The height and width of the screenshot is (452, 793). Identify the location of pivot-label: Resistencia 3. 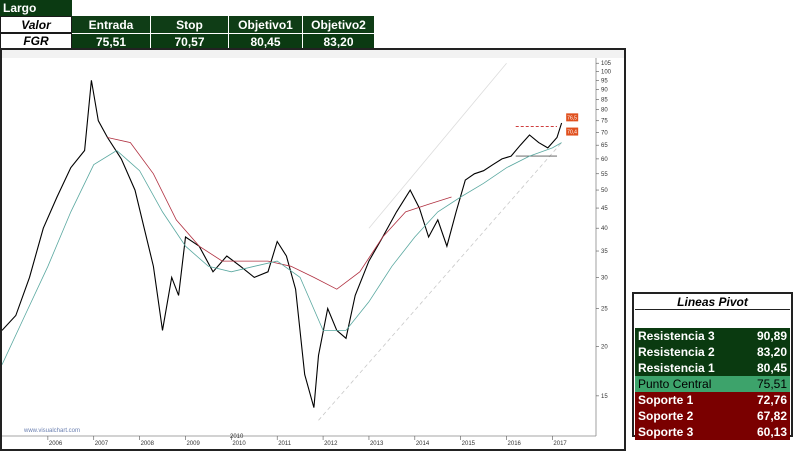
(676, 336).